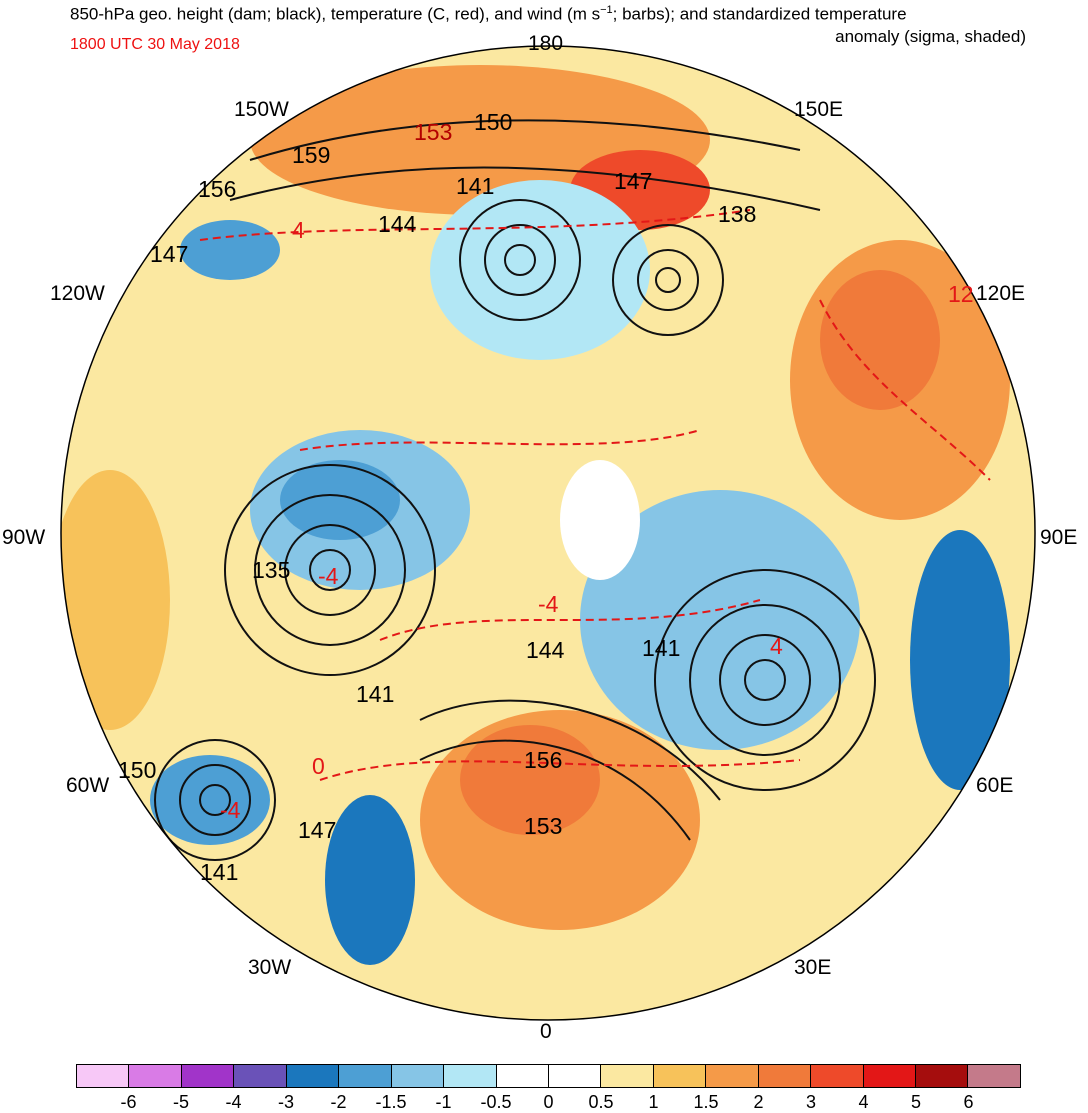 The width and height of the screenshot is (1088, 1113). What do you see at coordinates (530, 780) in the screenshot?
I see `warm-anomaly-europe-core` at bounding box center [530, 780].